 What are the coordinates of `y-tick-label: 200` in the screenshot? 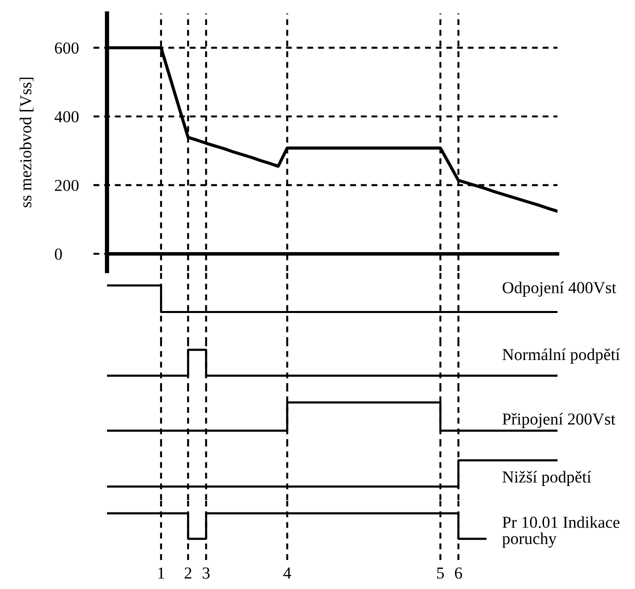 It's located at (66, 186).